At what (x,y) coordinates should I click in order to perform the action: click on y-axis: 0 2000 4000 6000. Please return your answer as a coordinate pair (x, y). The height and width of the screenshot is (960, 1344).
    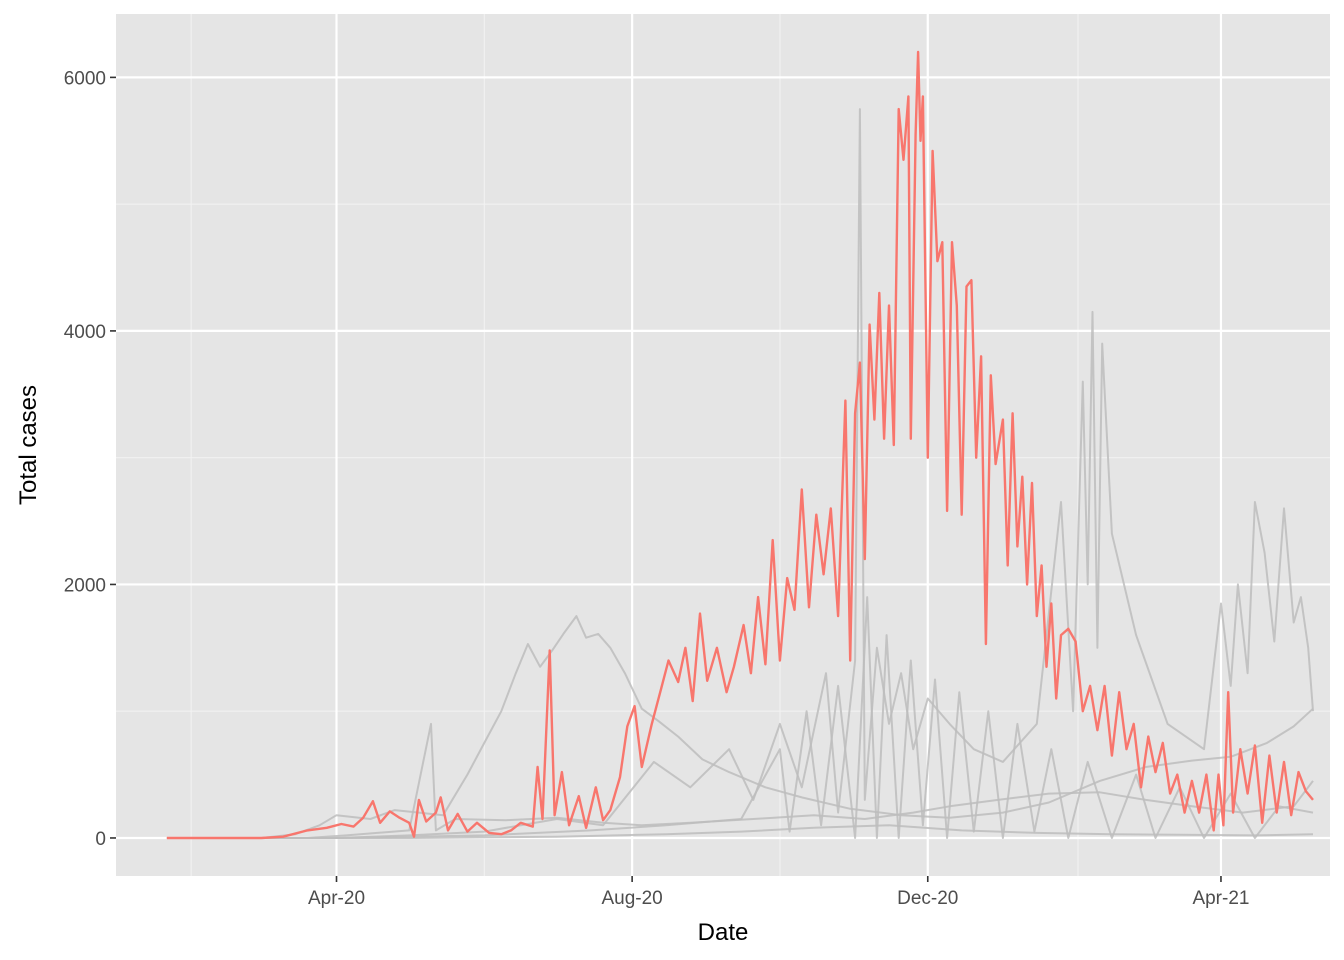
    Looking at the image, I should click on (90, 459).